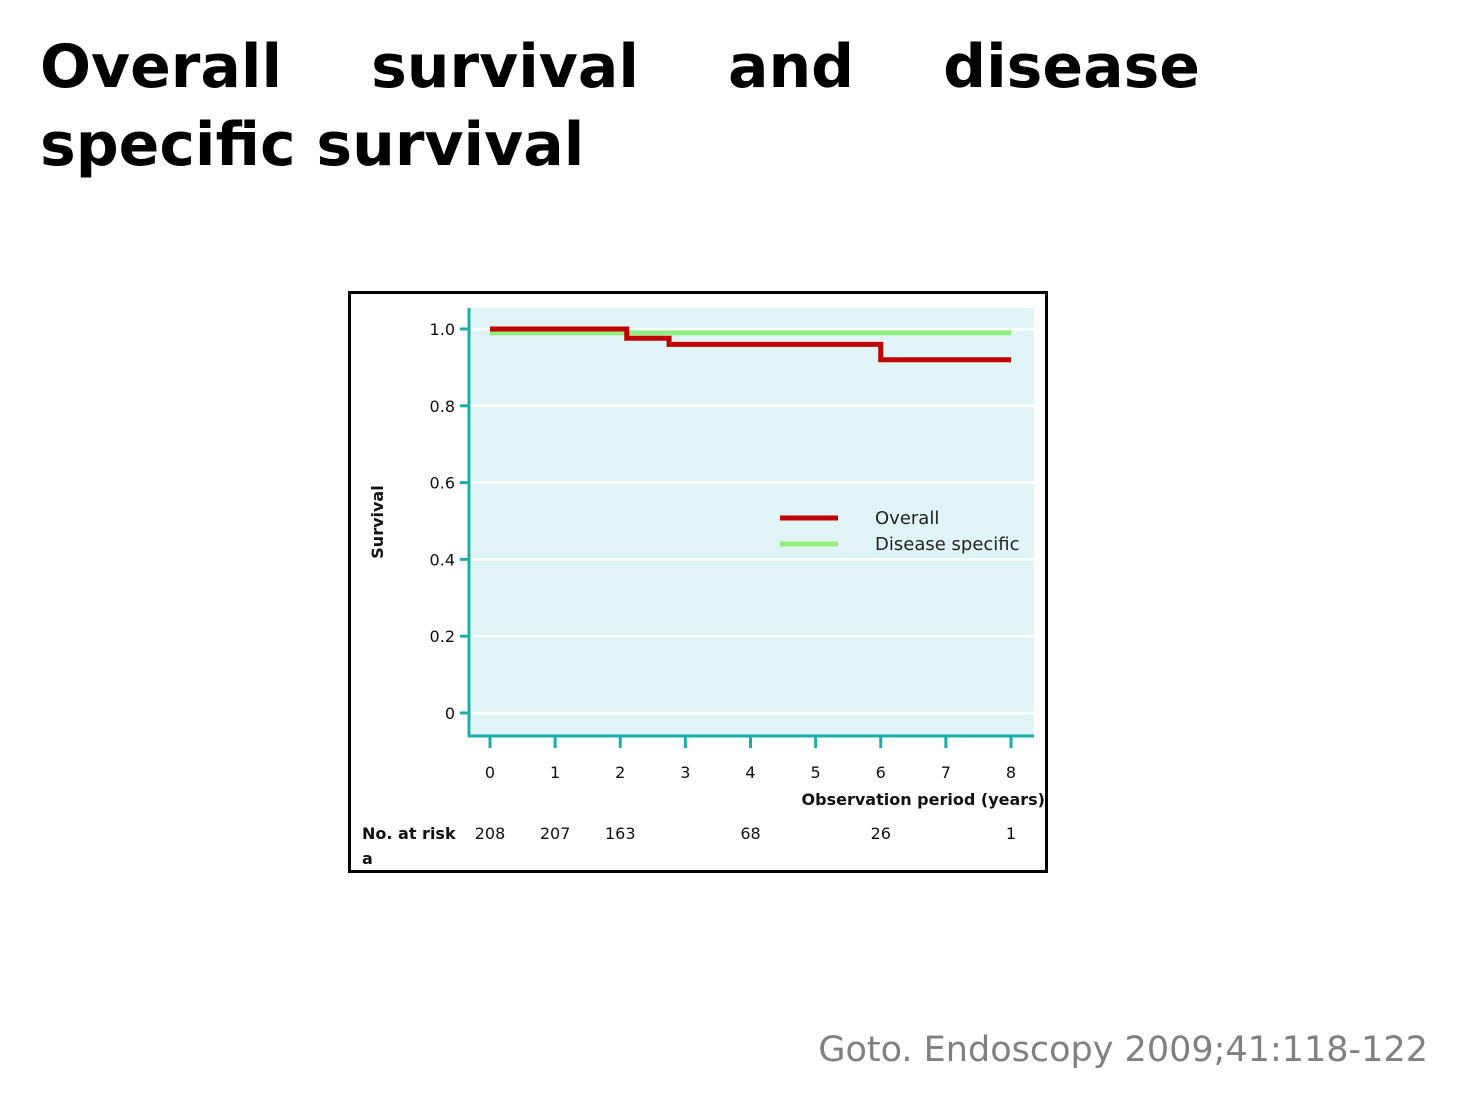 The width and height of the screenshot is (1466, 1098). What do you see at coordinates (1011, 833) in the screenshot?
I see `risk-table-value: 1` at bounding box center [1011, 833].